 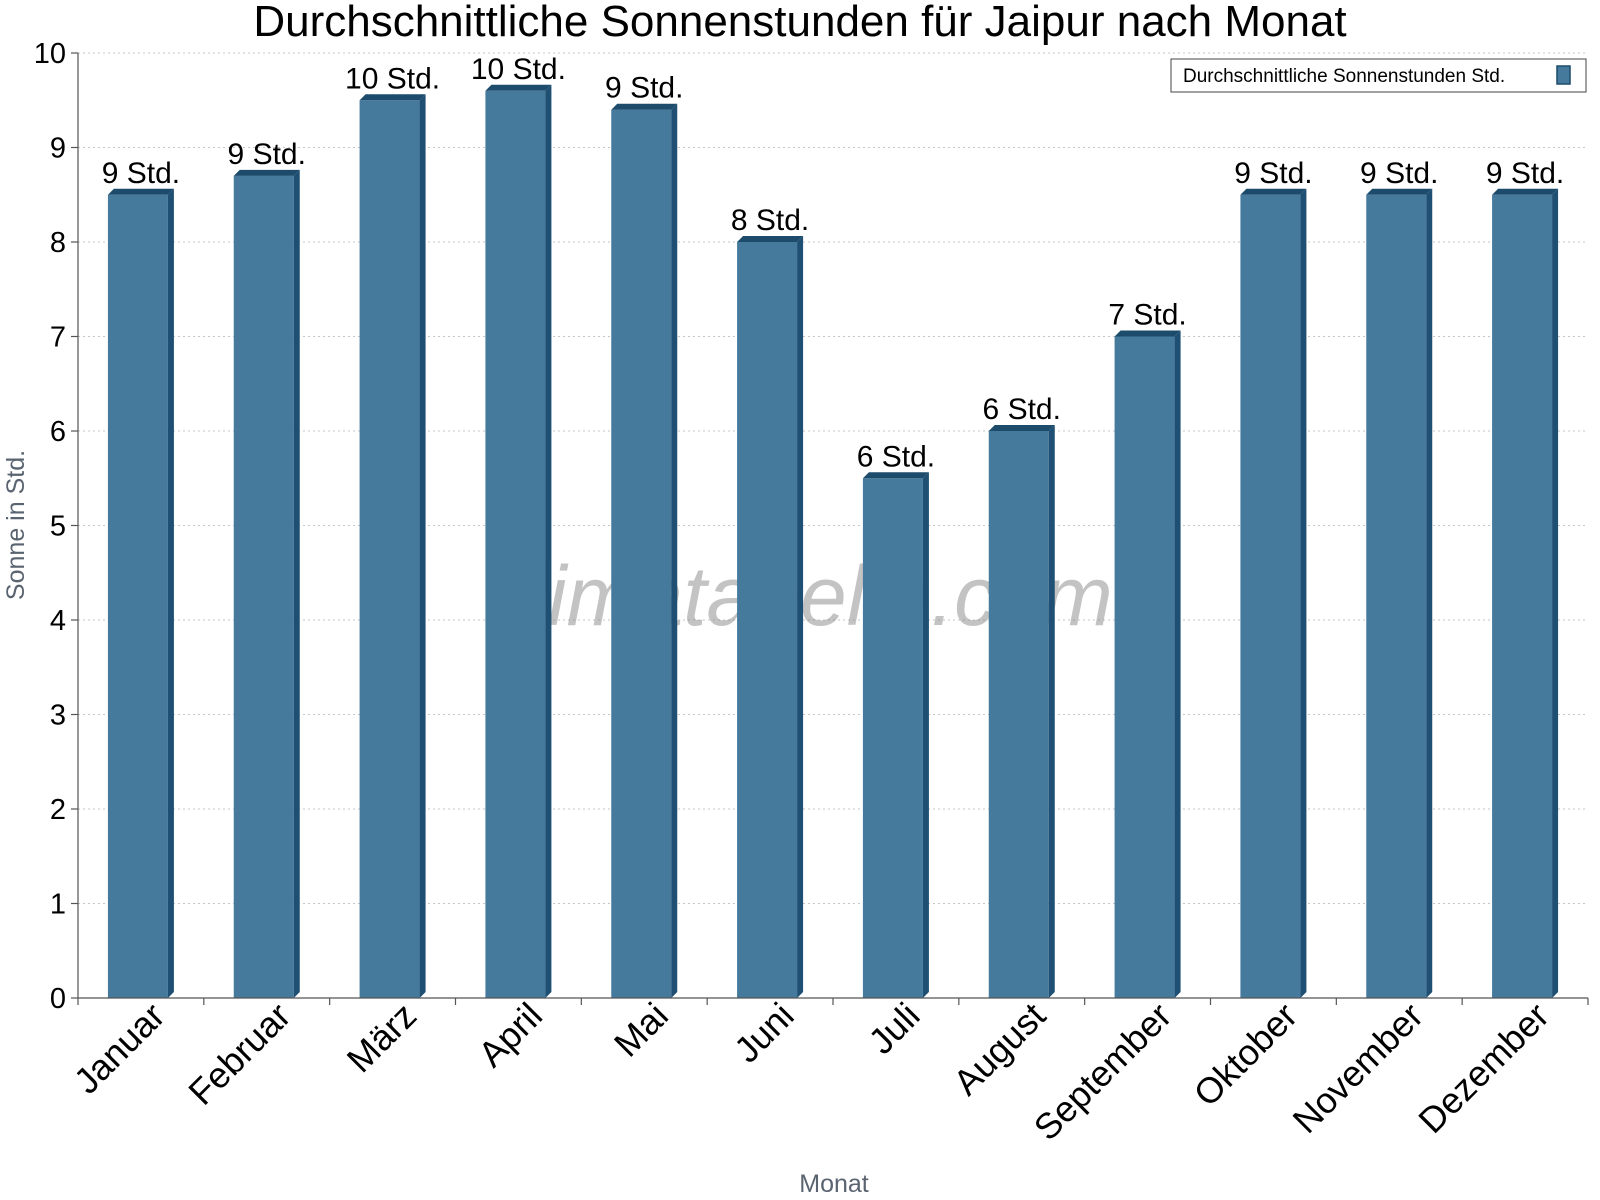 I want to click on y-tick-label: 10, so click(x=50, y=54).